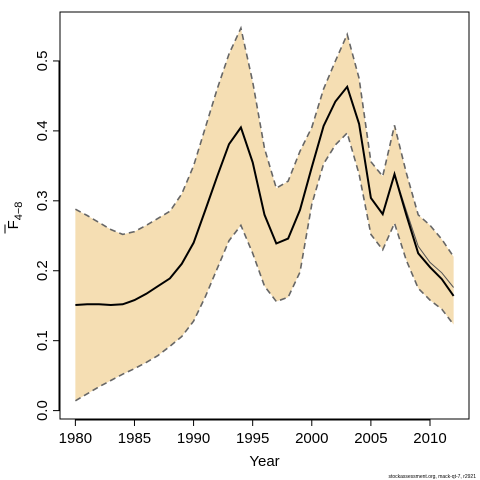 The image size is (480, 480). What do you see at coordinates (19, 211) in the screenshot?
I see `y-axis-title-subscript: 4−8` at bounding box center [19, 211].